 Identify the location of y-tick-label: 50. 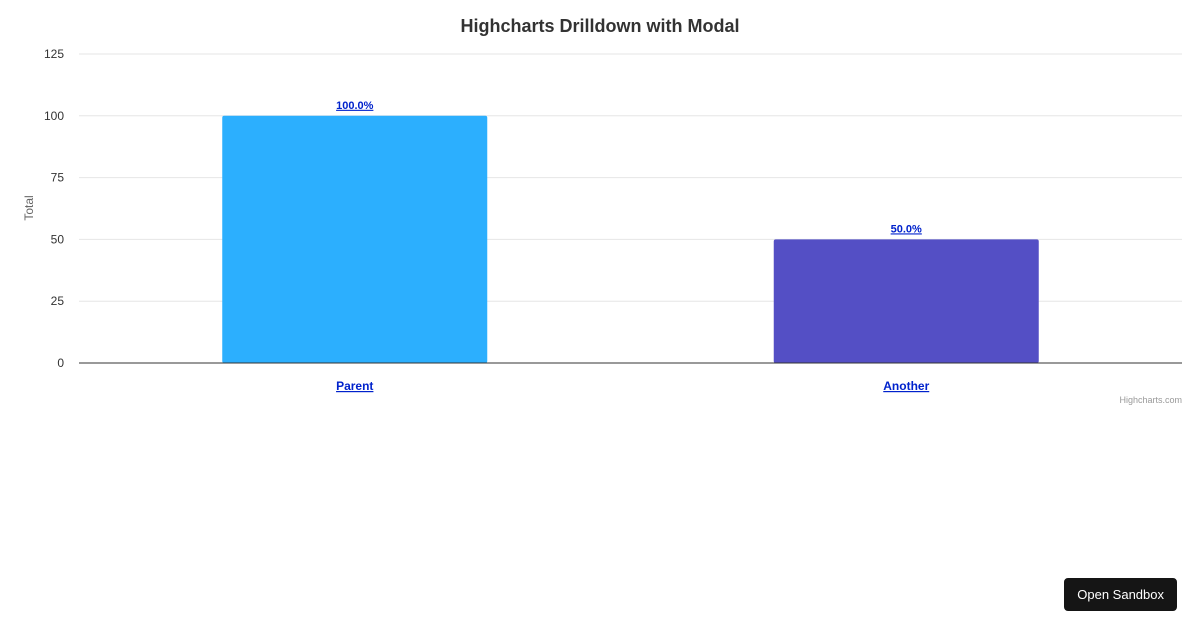
(58, 239).